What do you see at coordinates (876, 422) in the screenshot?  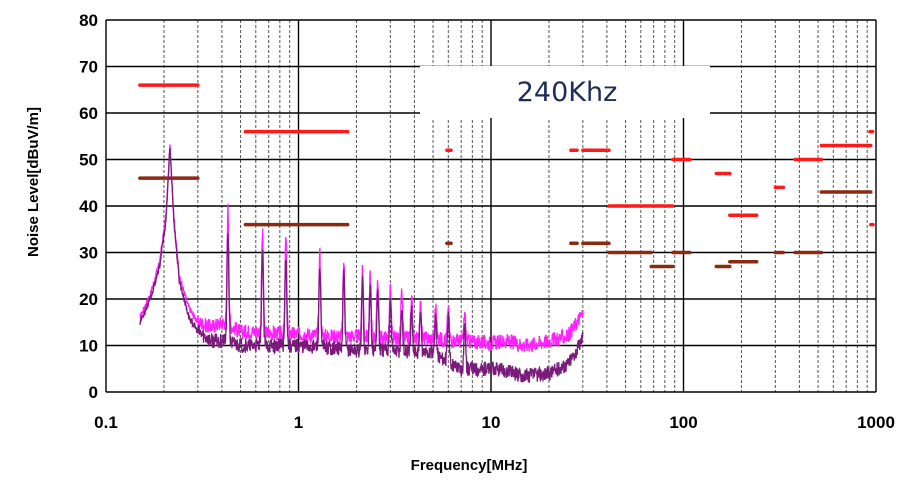 I see `x-tick-label: 1000` at bounding box center [876, 422].